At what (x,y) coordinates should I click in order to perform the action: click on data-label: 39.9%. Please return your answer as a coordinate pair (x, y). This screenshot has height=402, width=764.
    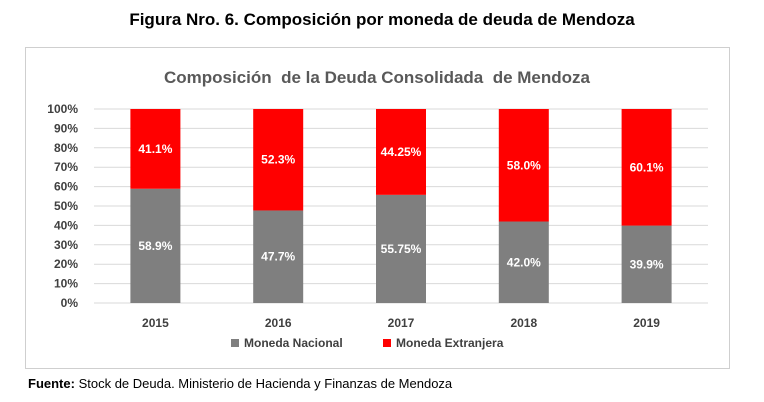
    Looking at the image, I should click on (647, 264).